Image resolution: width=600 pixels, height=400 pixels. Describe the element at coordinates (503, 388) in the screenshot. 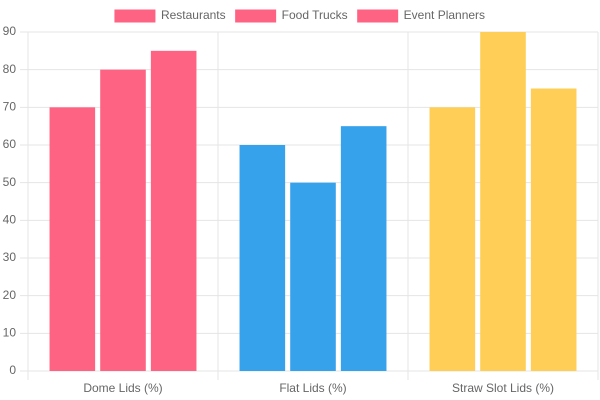

I see `x-tick-label: Straw Slot Lids (%)` at that location.